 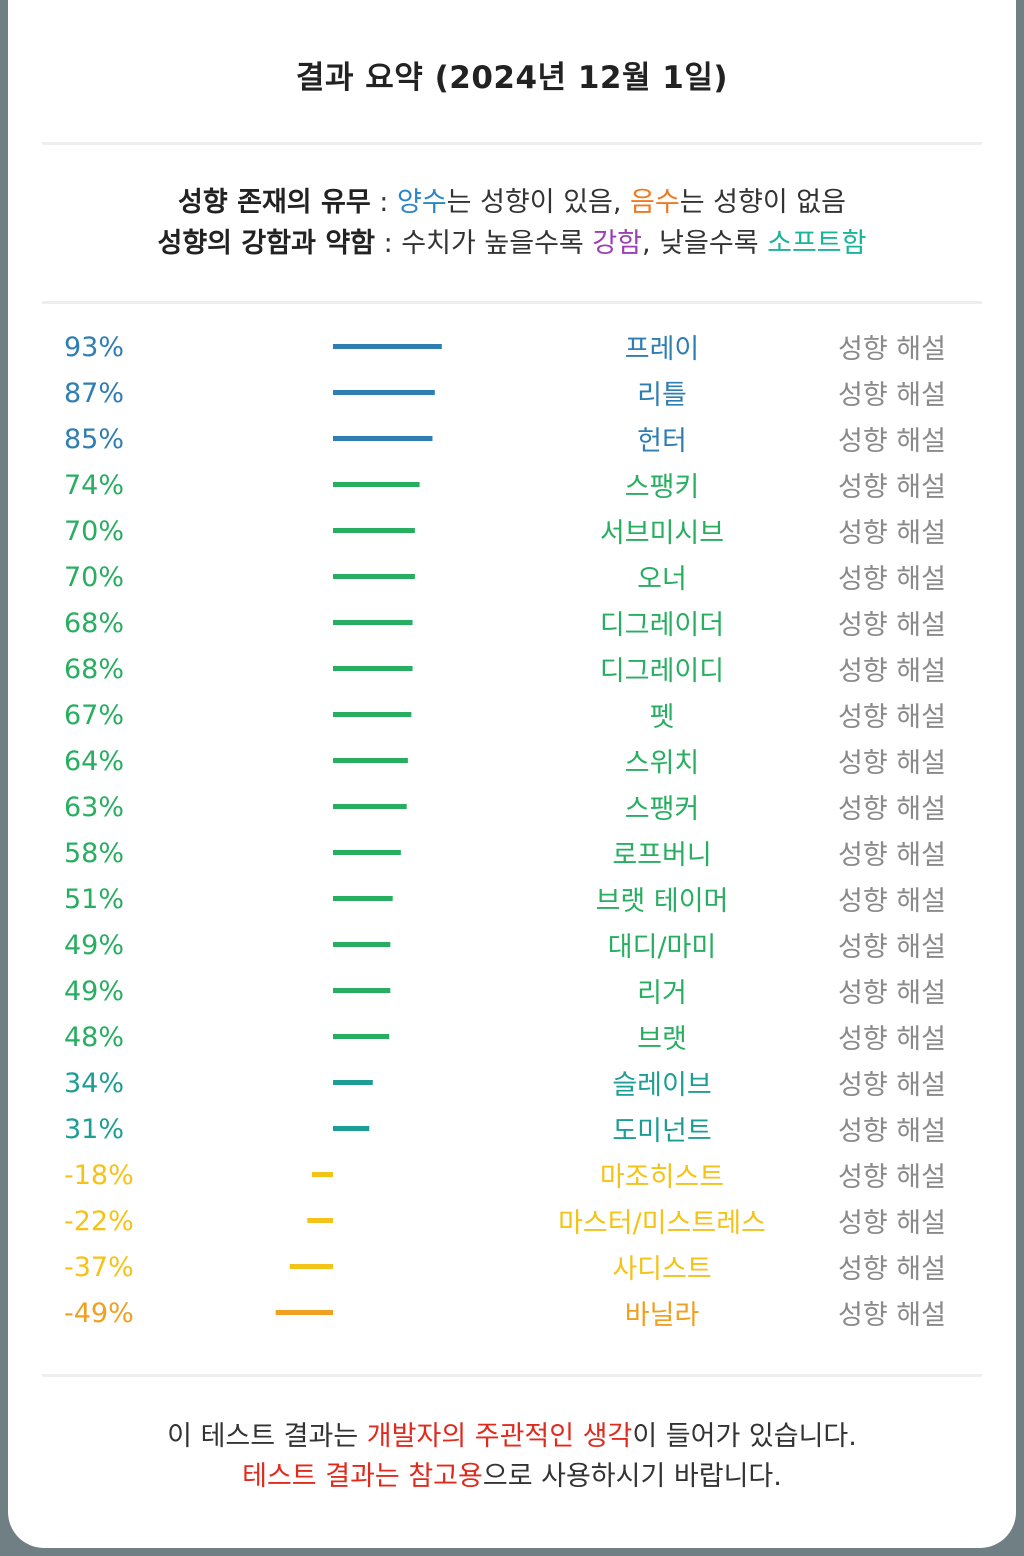 I want to click on chart-row: 58% 로프버니 성향 해설, so click(x=505, y=854).